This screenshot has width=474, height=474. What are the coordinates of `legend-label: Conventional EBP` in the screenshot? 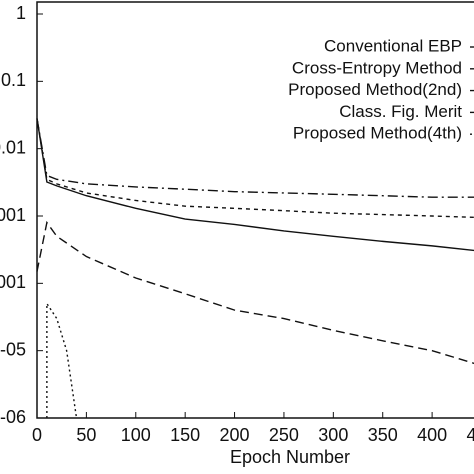 It's located at (393, 45).